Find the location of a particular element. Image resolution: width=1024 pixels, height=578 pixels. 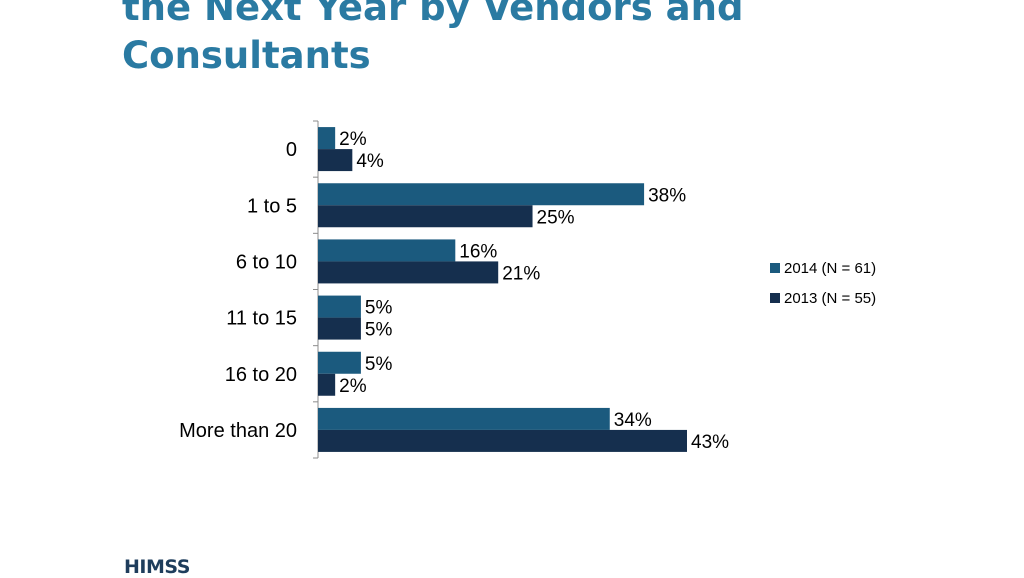

data-label: 4% is located at coordinates (370, 161).